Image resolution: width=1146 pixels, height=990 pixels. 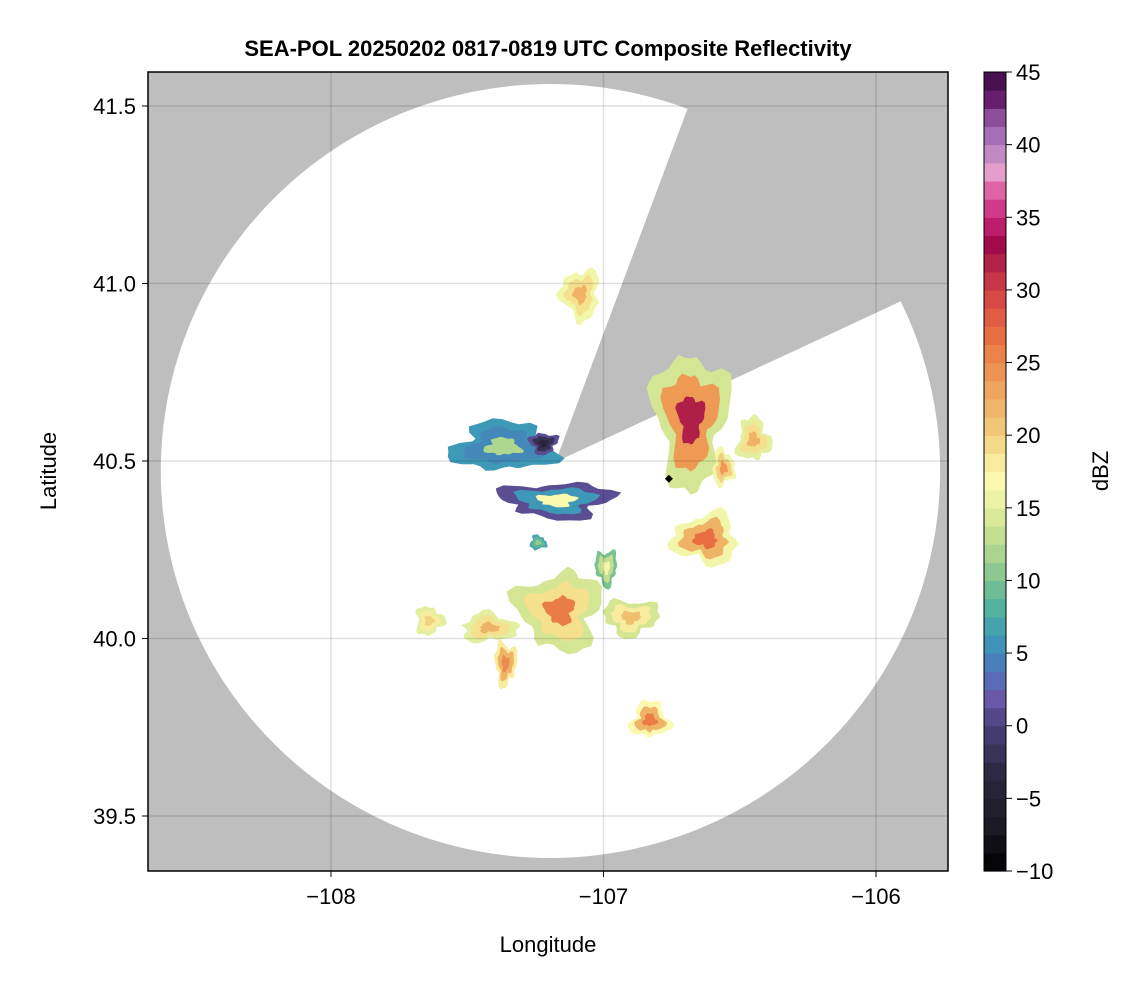 What do you see at coordinates (1034, 871) in the screenshot?
I see `colorbar-tick-label: −10` at bounding box center [1034, 871].